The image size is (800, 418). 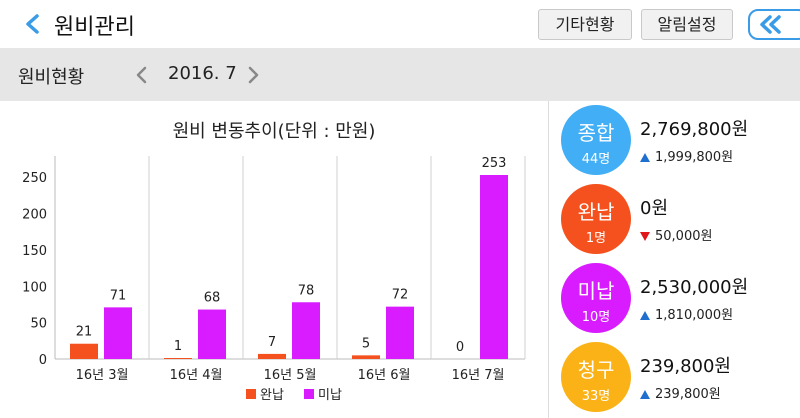 What do you see at coordinates (178, 346) in the screenshot?
I see `data-label: 1` at bounding box center [178, 346].